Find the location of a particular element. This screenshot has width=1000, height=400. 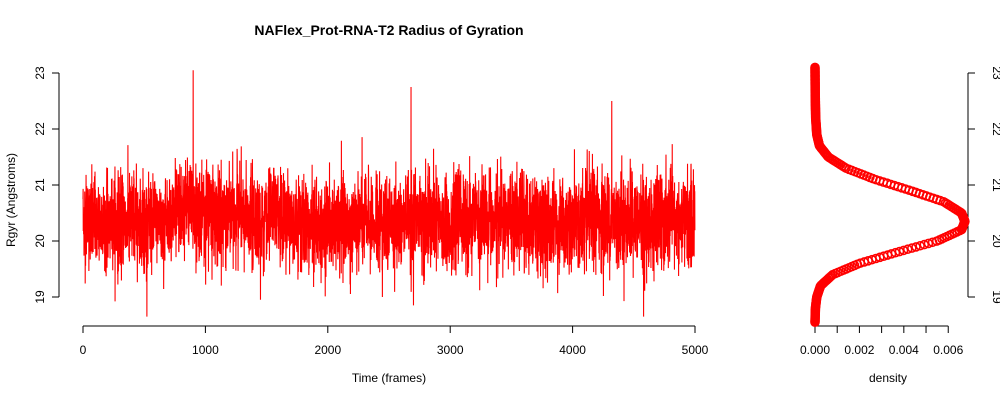

density-y-tick-label: 20 is located at coordinates (995, 241).